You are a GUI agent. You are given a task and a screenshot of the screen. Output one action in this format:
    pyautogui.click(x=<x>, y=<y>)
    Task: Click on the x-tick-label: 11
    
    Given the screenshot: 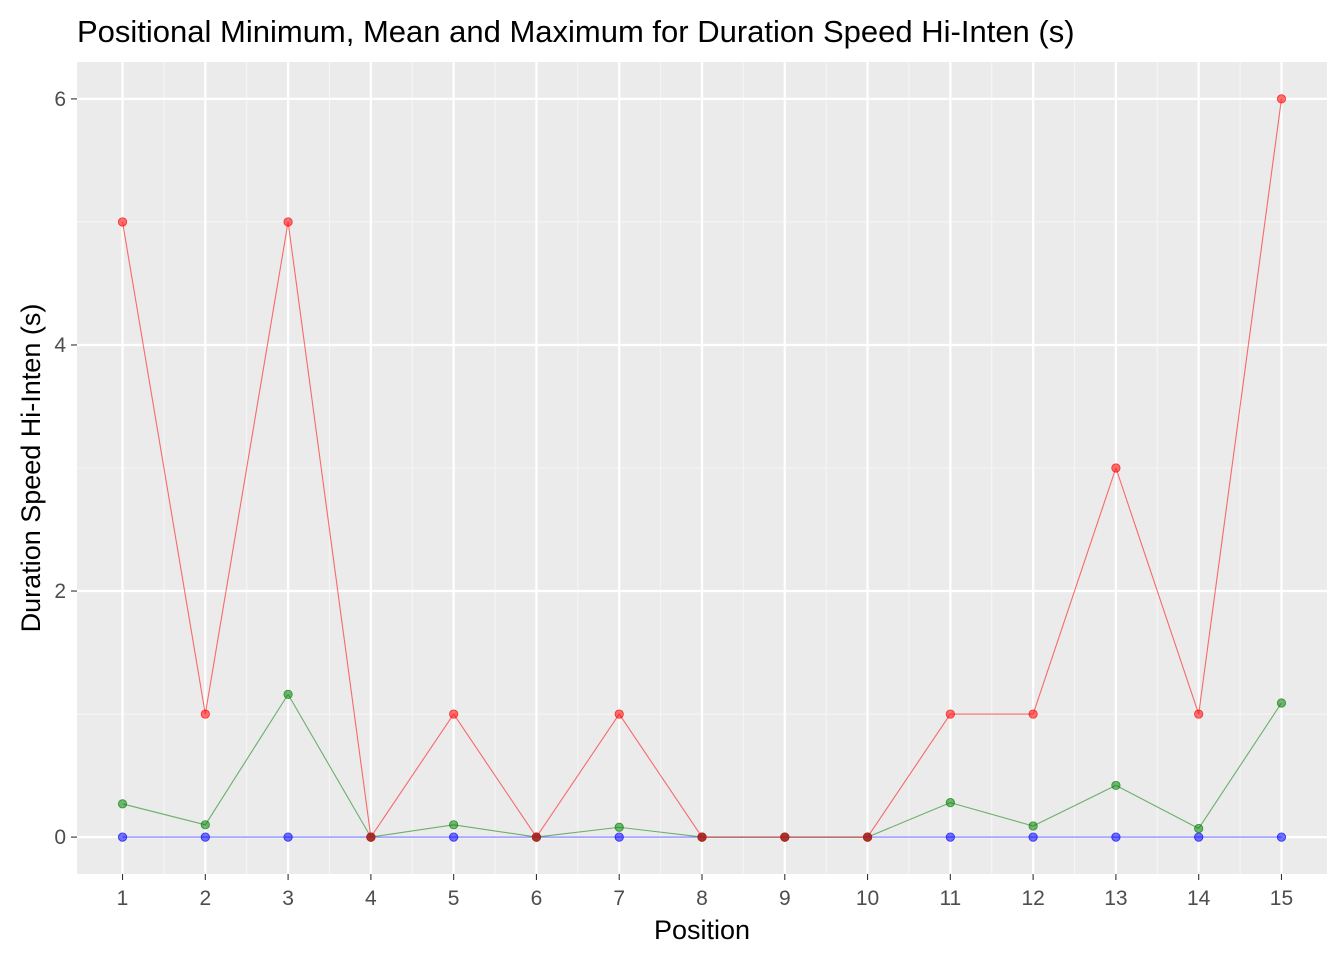 What is the action you would take?
    pyautogui.click(x=950, y=898)
    